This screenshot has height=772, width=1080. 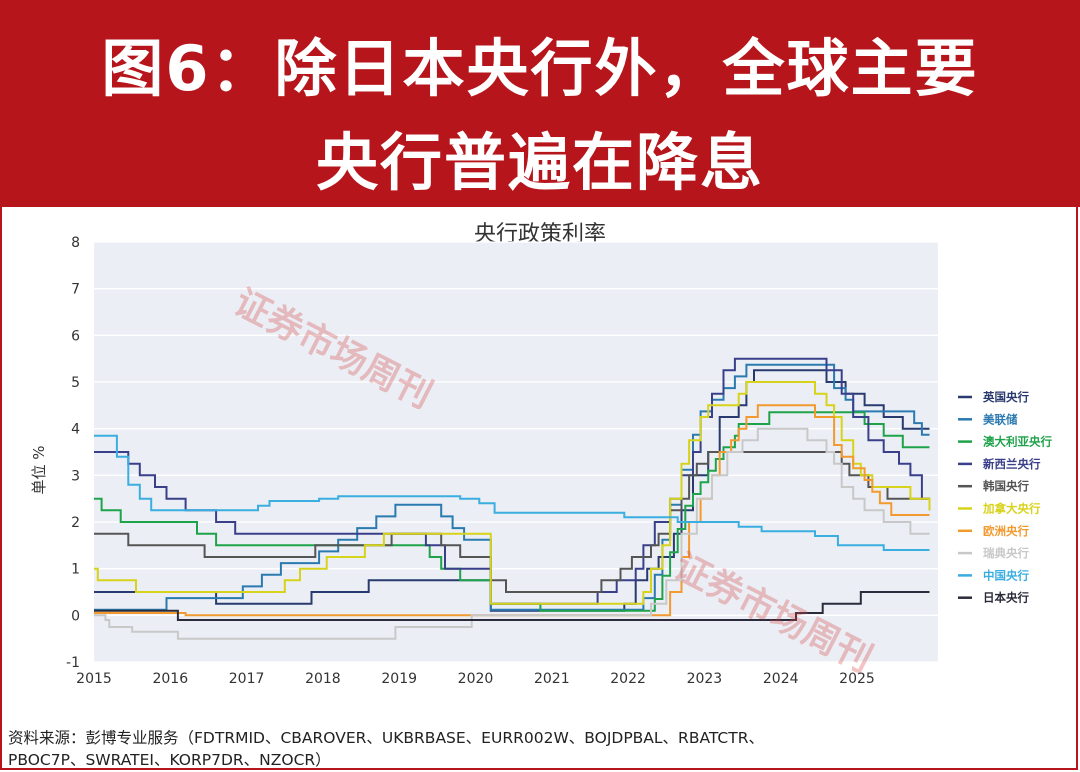 I want to click on x-tick-label: 2020, so click(x=476, y=679).